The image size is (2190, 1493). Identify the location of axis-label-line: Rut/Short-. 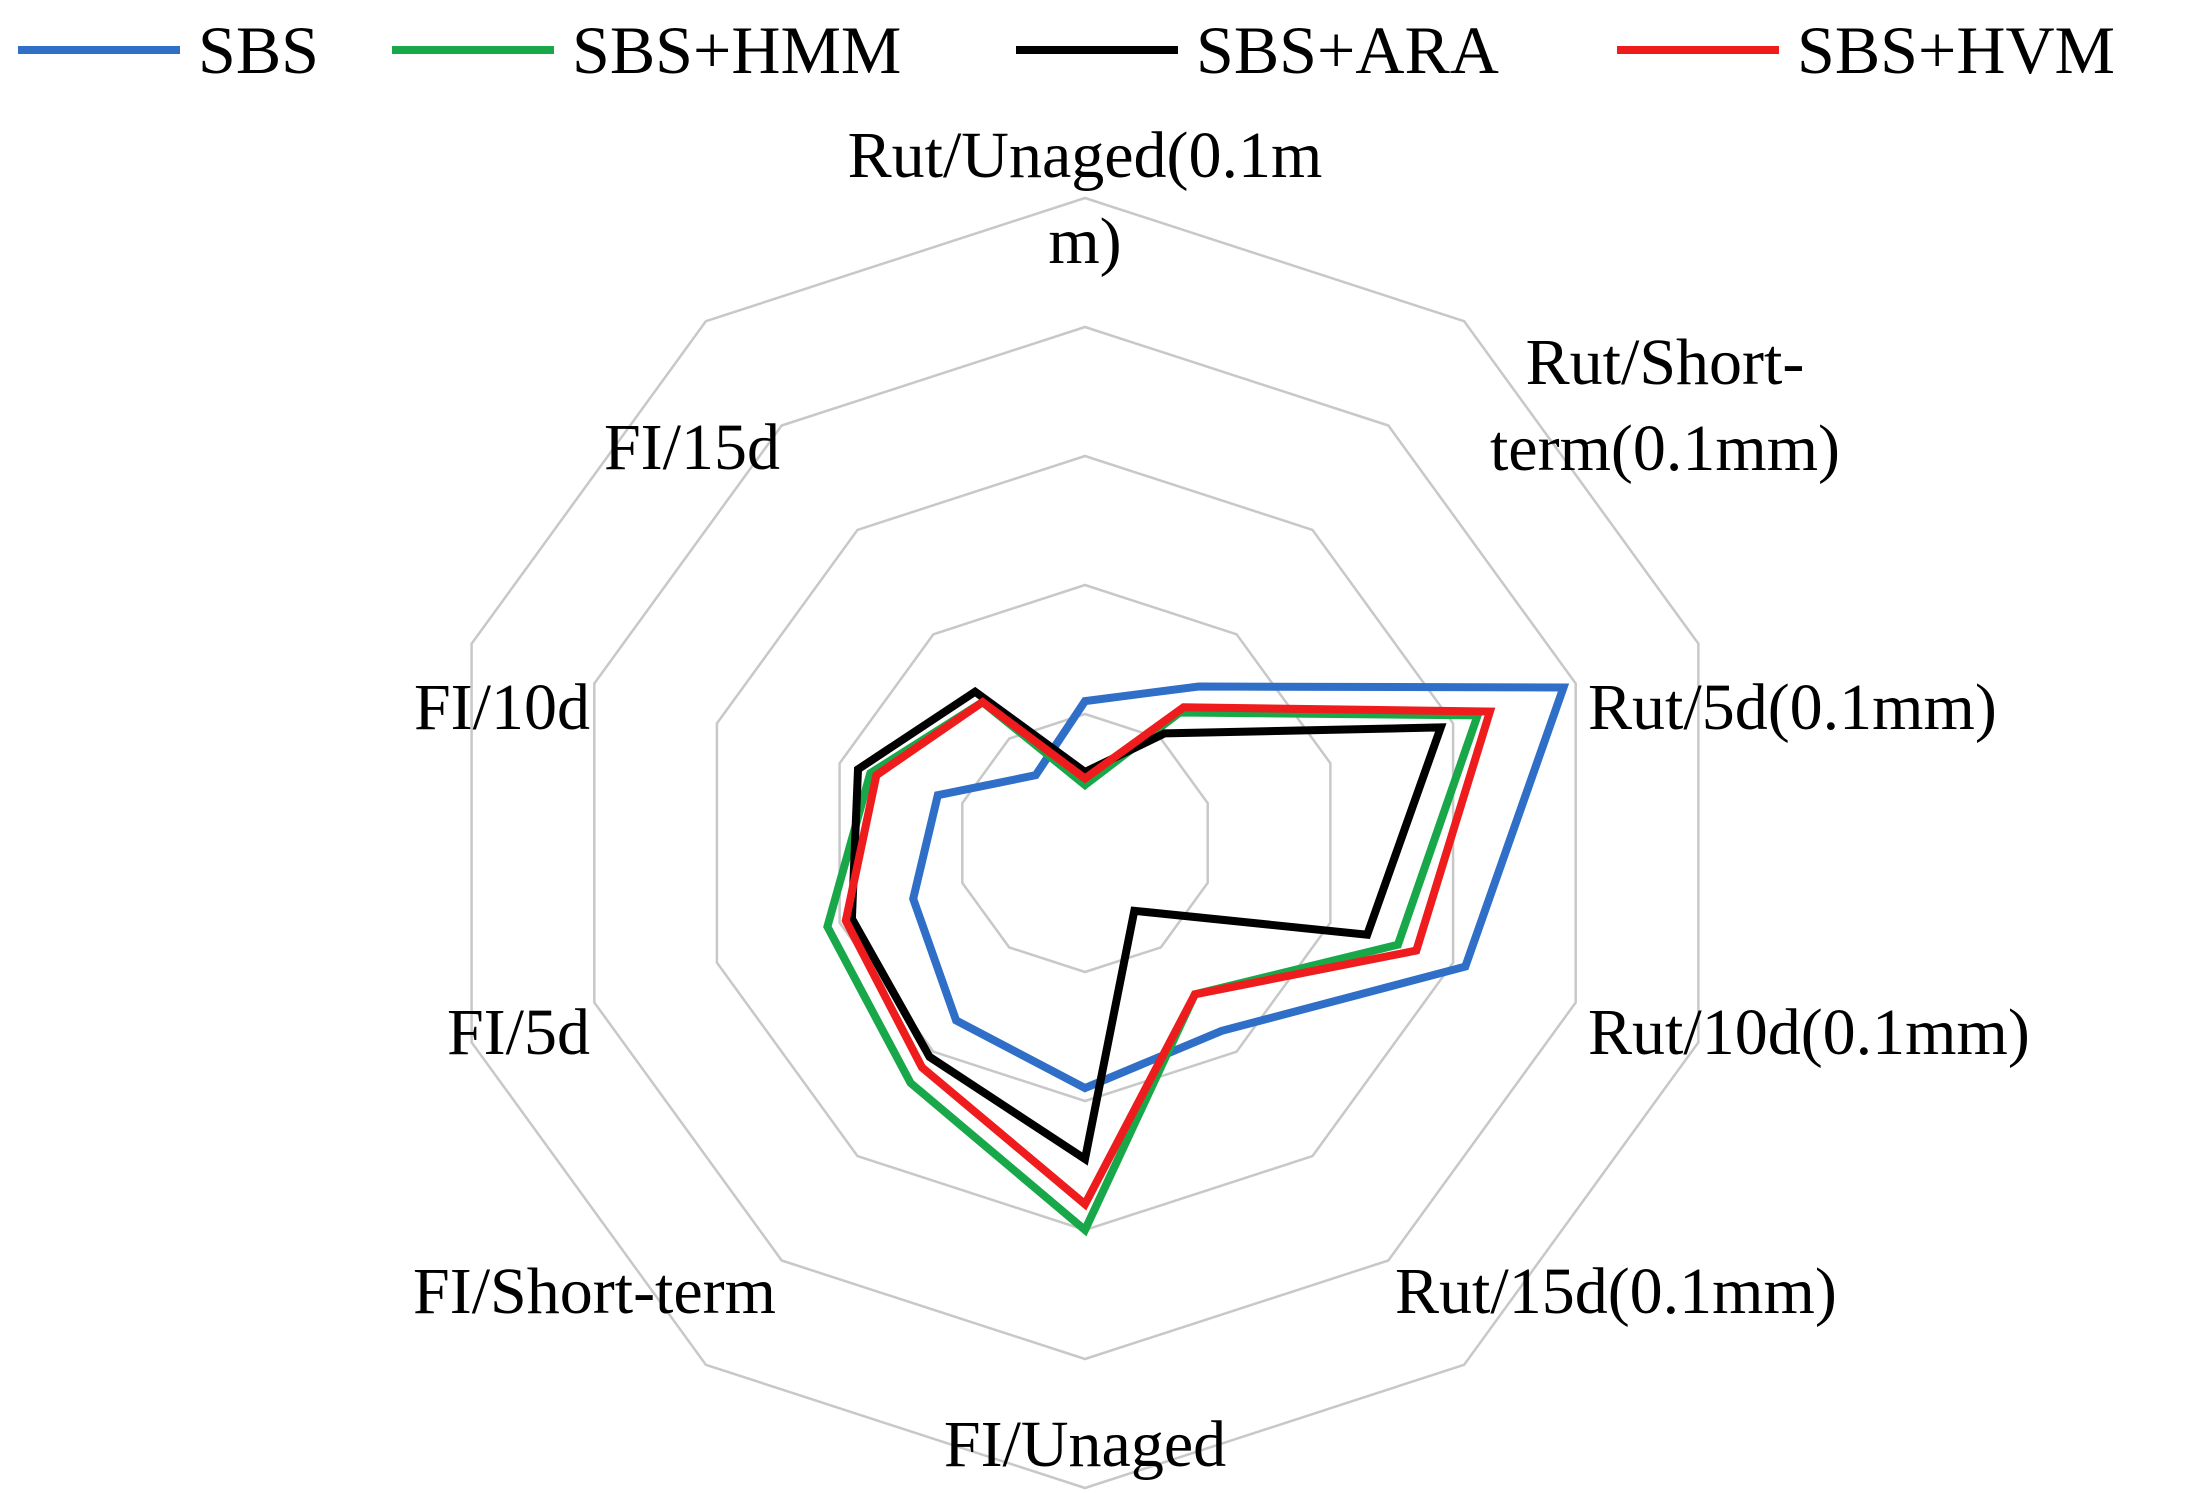
(1665, 362).